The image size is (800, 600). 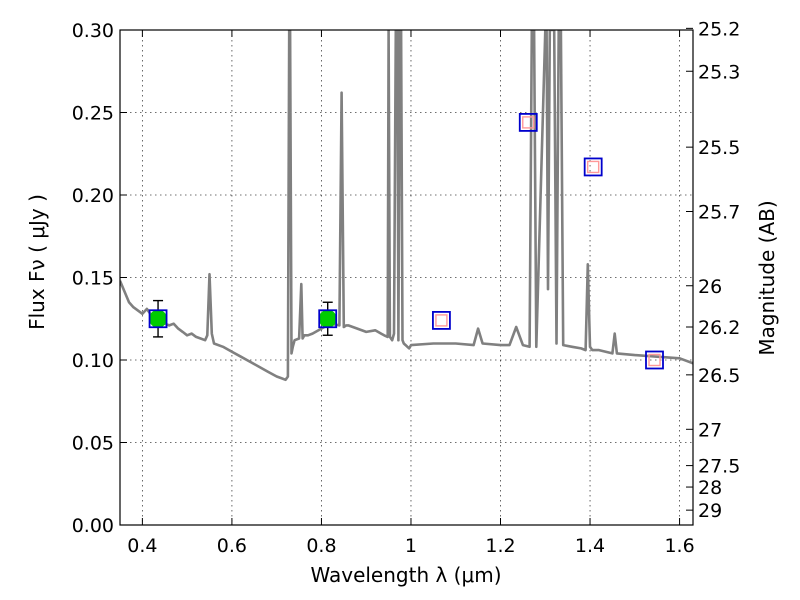 I want to click on y-tick-label: 0.10, so click(x=93, y=361).